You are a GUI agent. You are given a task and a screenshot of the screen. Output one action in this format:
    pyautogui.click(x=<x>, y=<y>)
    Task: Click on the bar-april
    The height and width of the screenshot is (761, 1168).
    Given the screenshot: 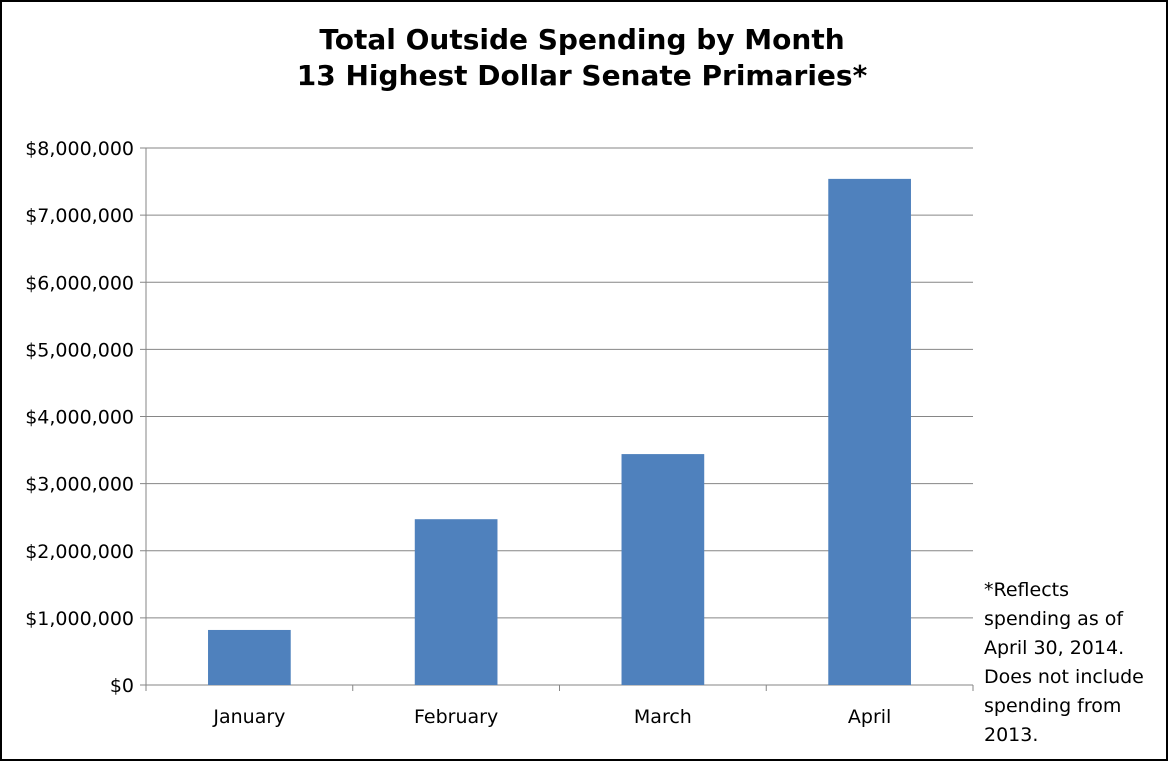 What is the action you would take?
    pyautogui.click(x=869, y=431)
    